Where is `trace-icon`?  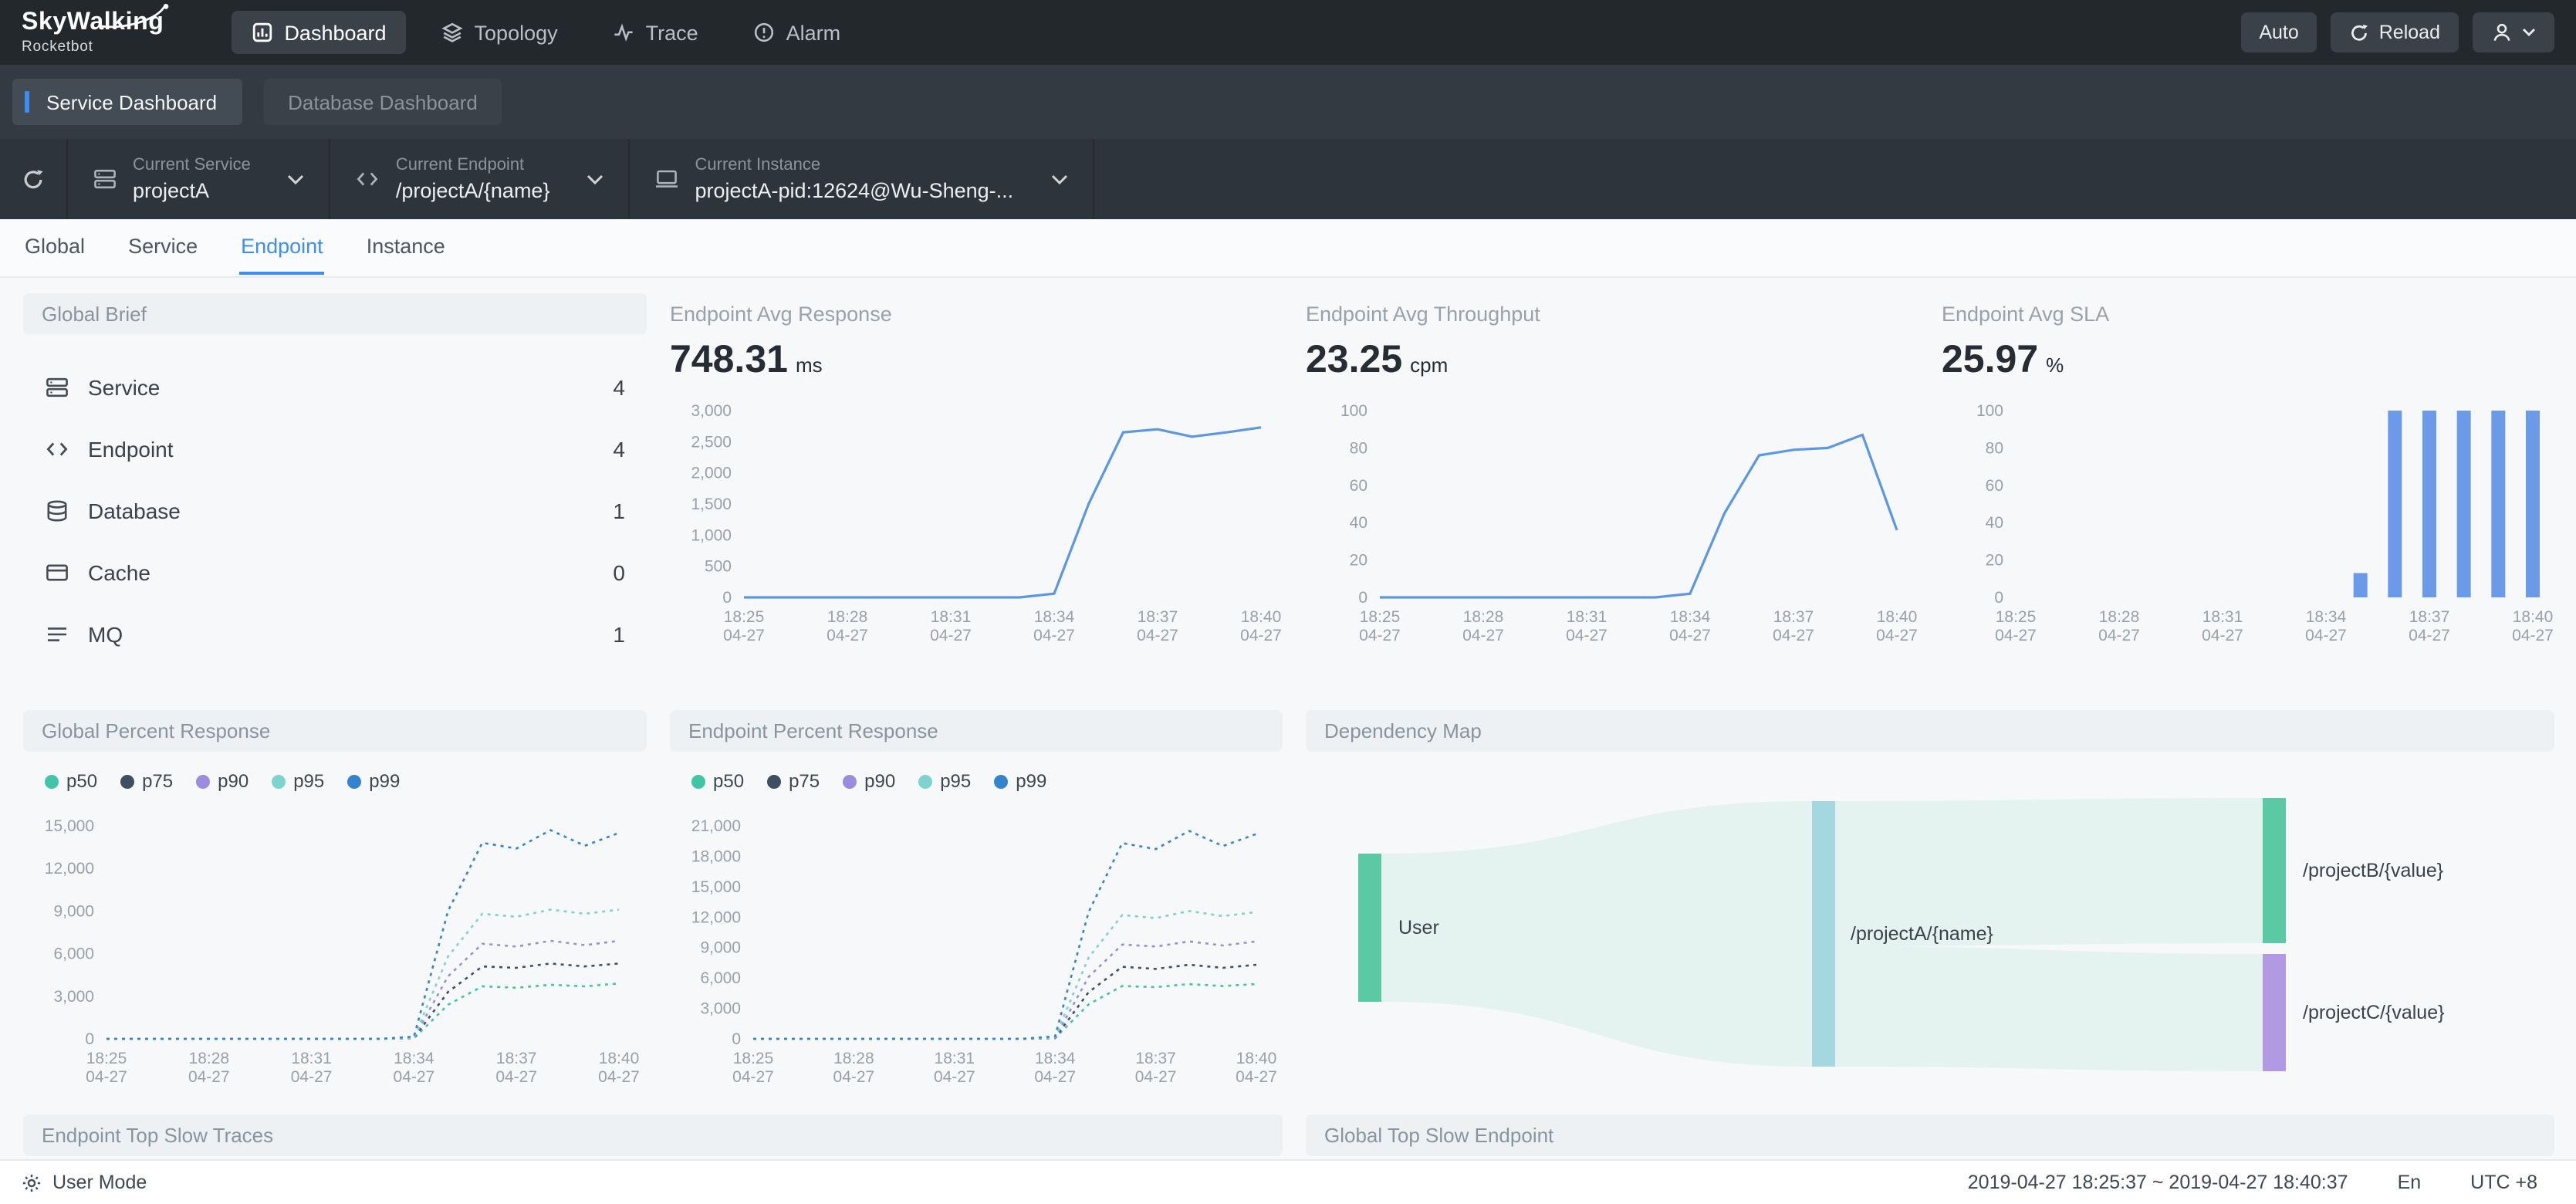
trace-icon is located at coordinates (624, 33).